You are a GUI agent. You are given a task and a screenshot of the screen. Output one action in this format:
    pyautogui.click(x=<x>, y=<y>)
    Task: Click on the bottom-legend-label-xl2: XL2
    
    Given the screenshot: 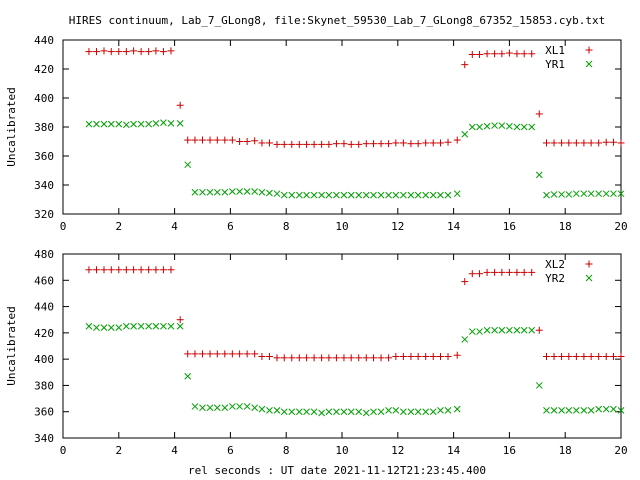 What is the action you would take?
    pyautogui.click(x=555, y=264)
    